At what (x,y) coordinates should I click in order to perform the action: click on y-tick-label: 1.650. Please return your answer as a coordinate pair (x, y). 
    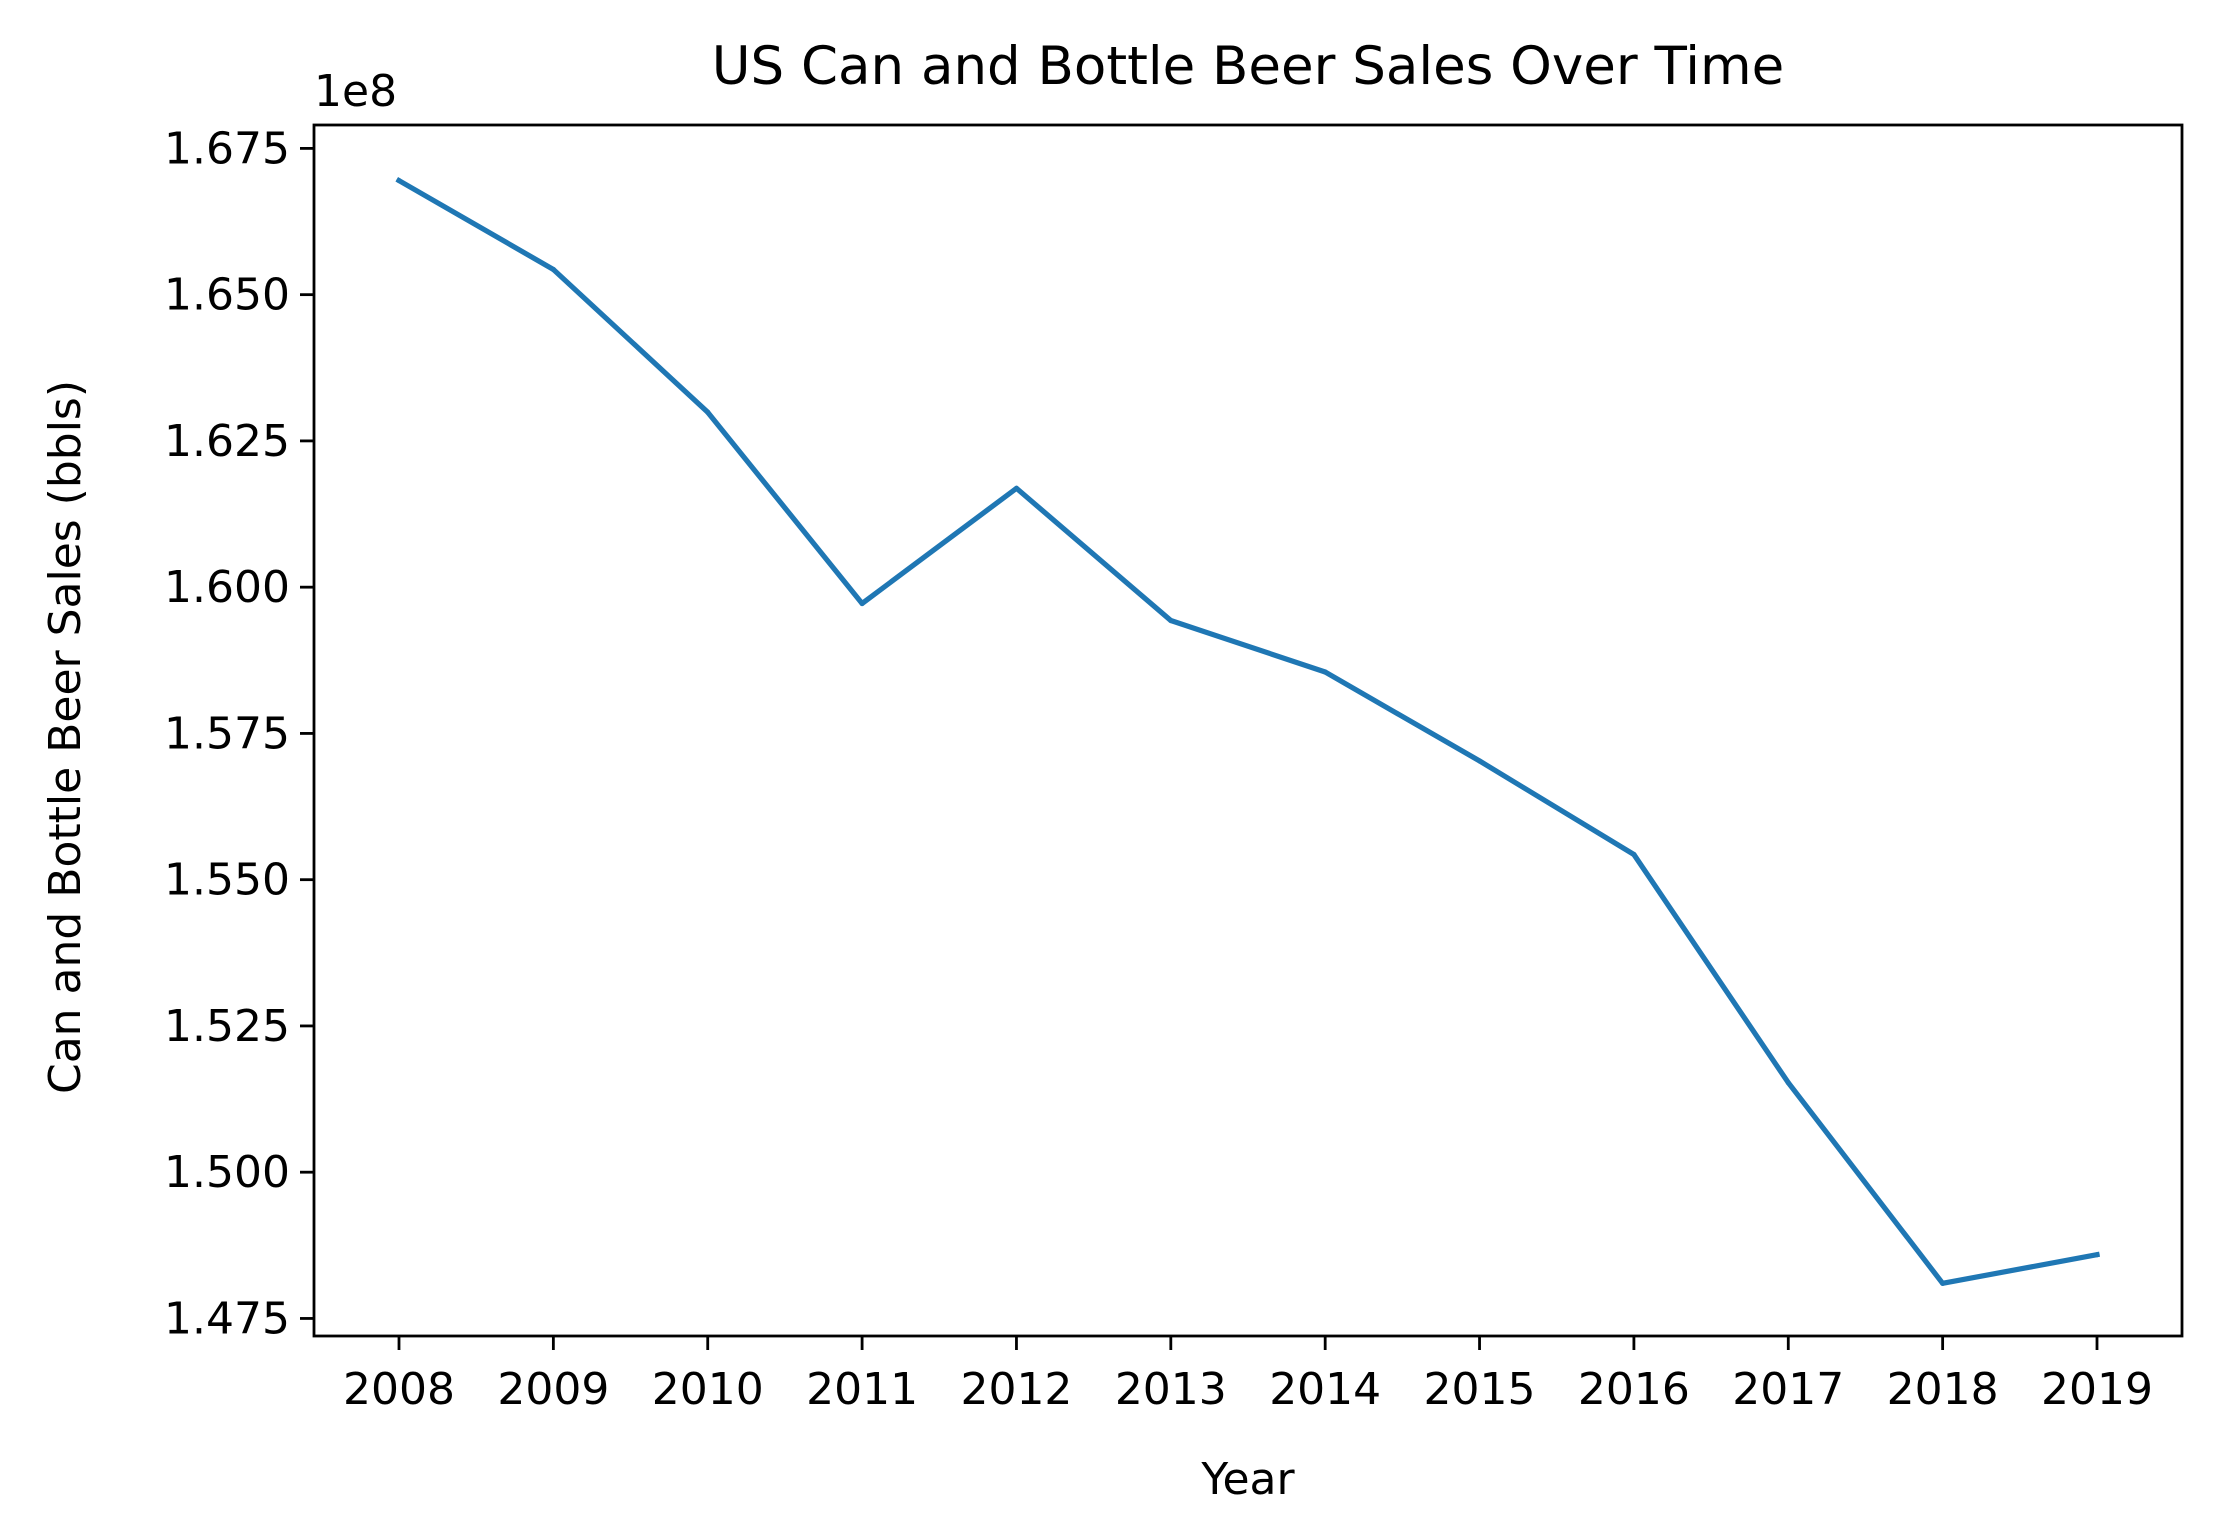
    Looking at the image, I should click on (227, 295).